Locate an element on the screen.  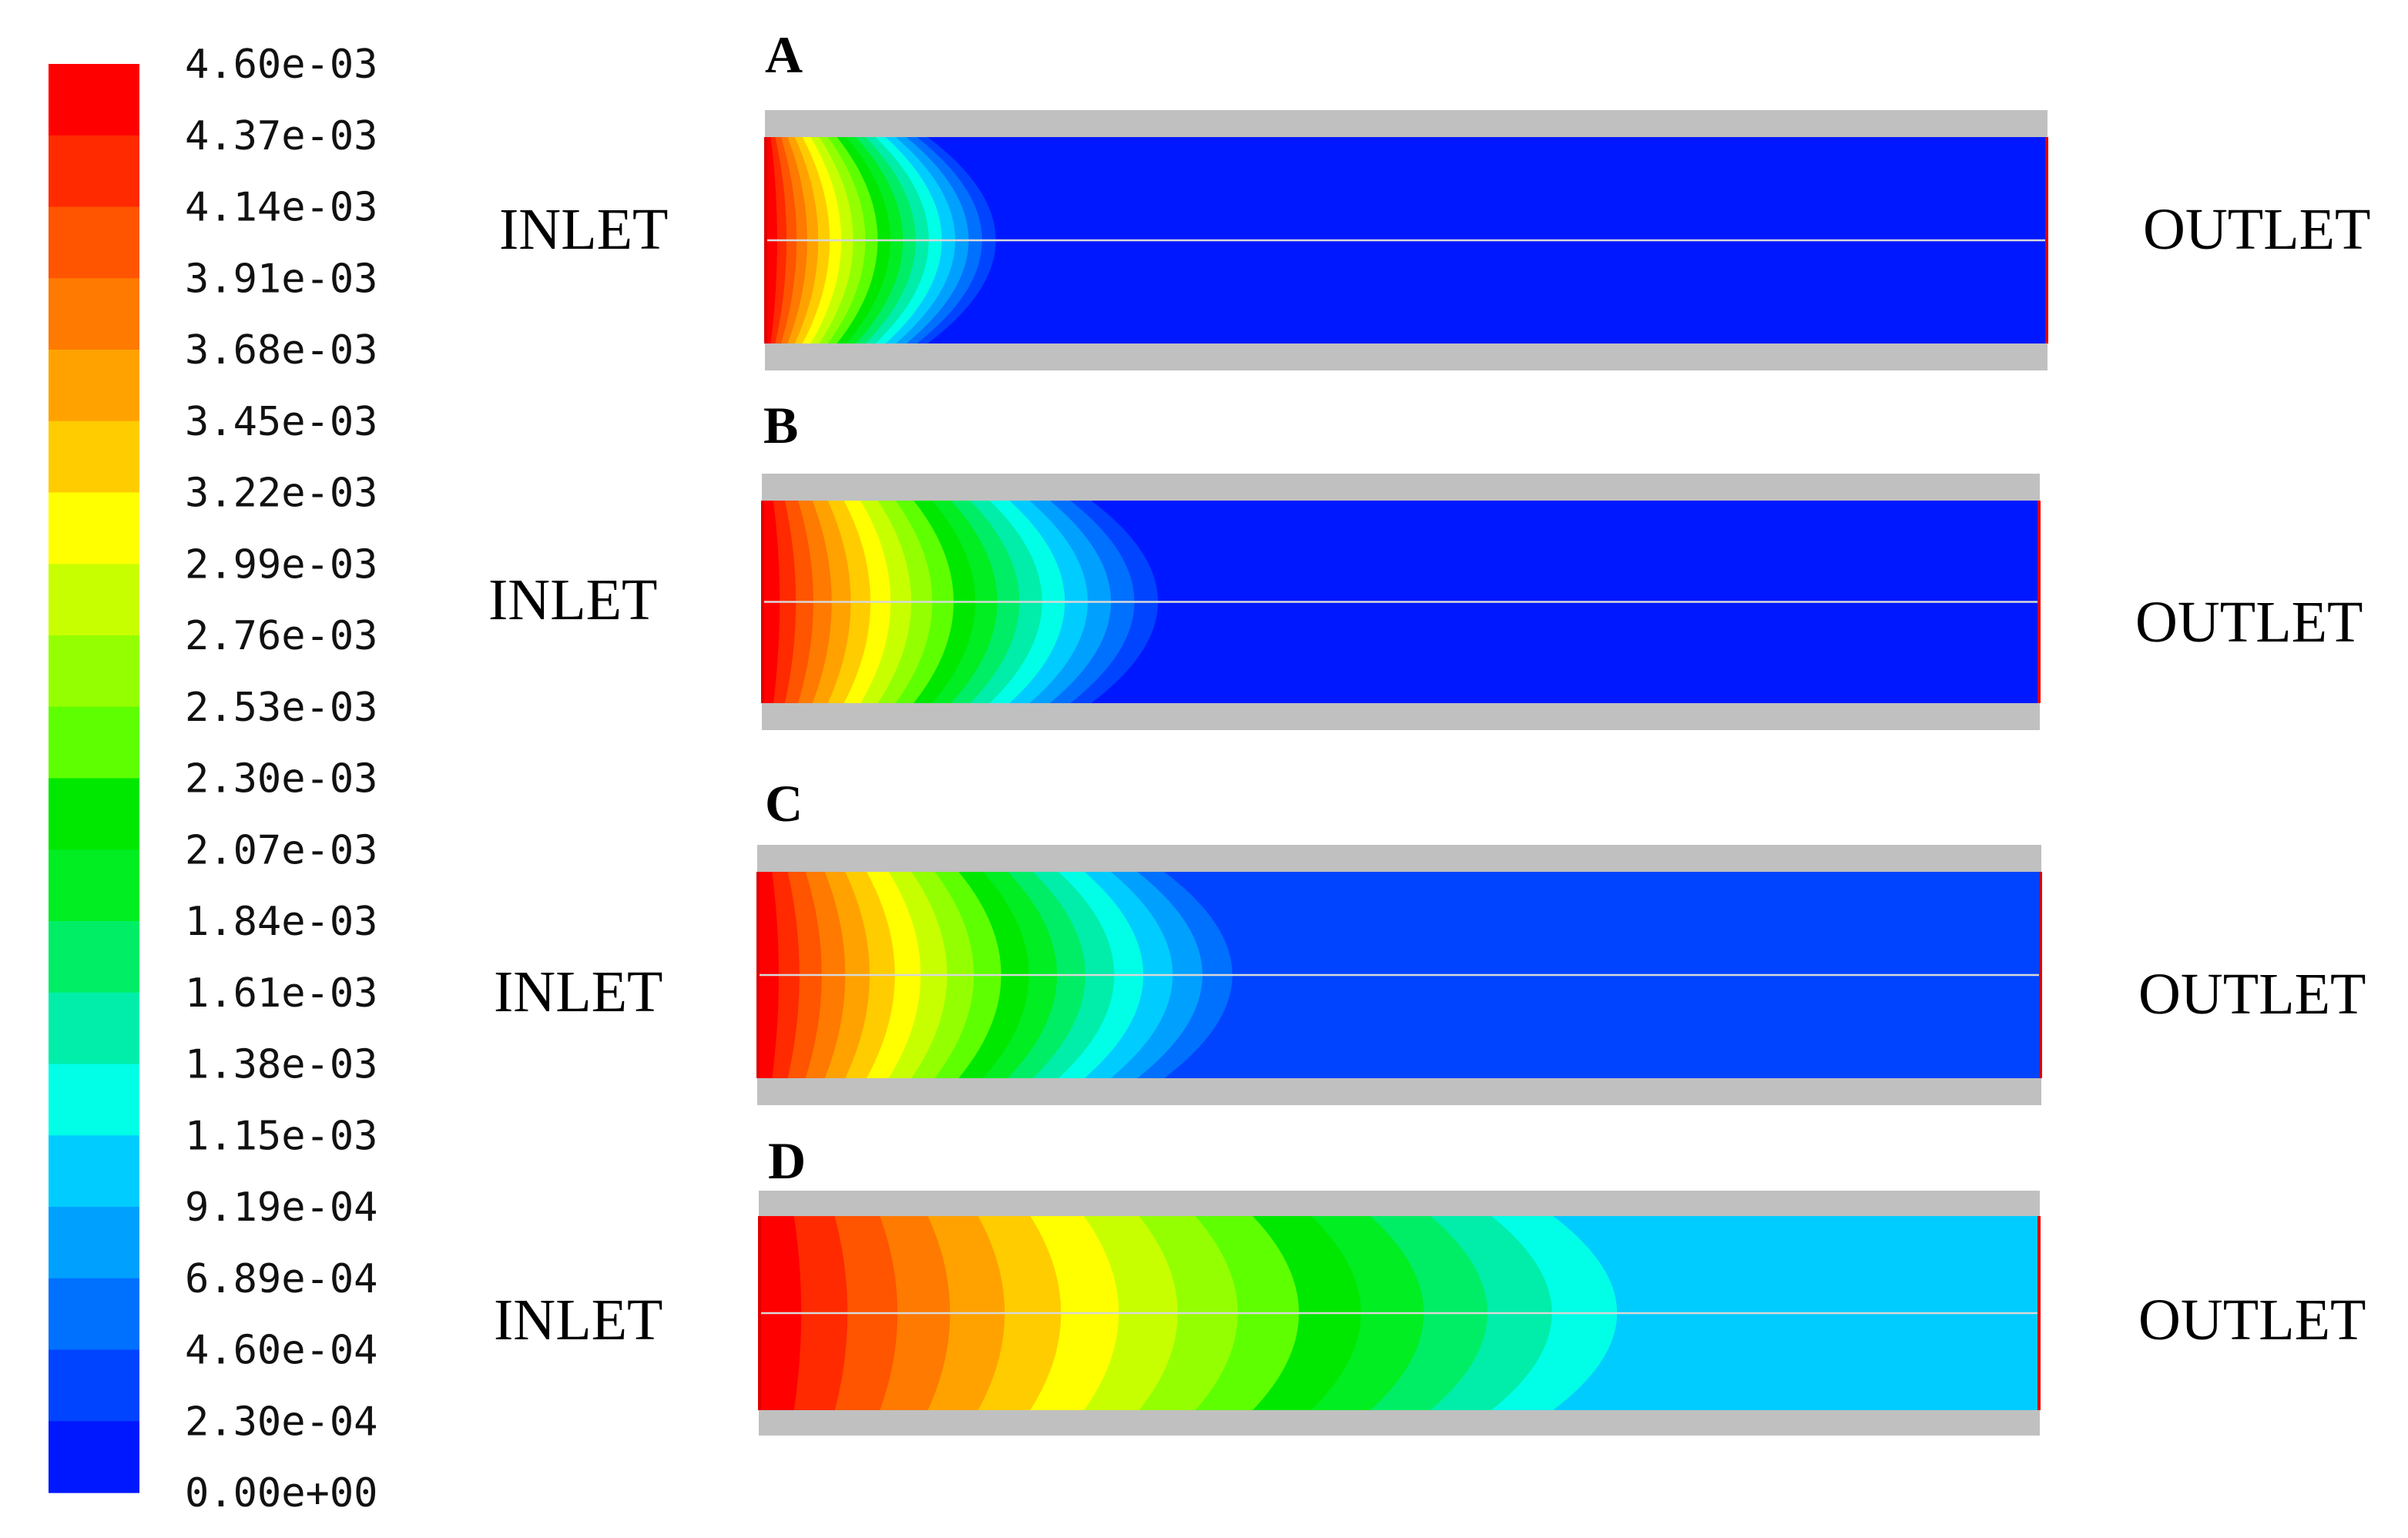
colorbar-tick-label: 4.60e-03 is located at coordinates (281, 65).